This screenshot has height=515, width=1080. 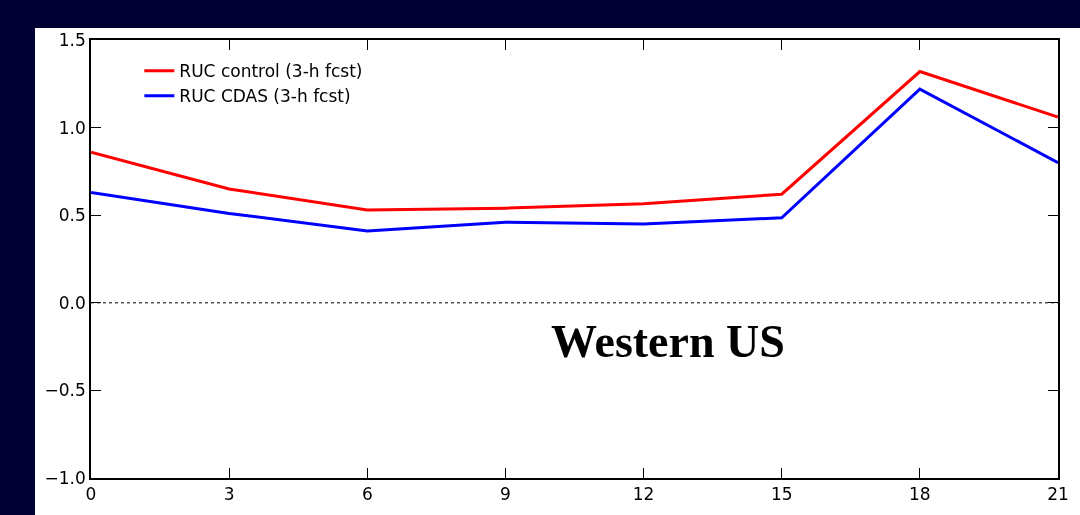 I want to click on x-tick-label: 6, so click(x=367, y=494).